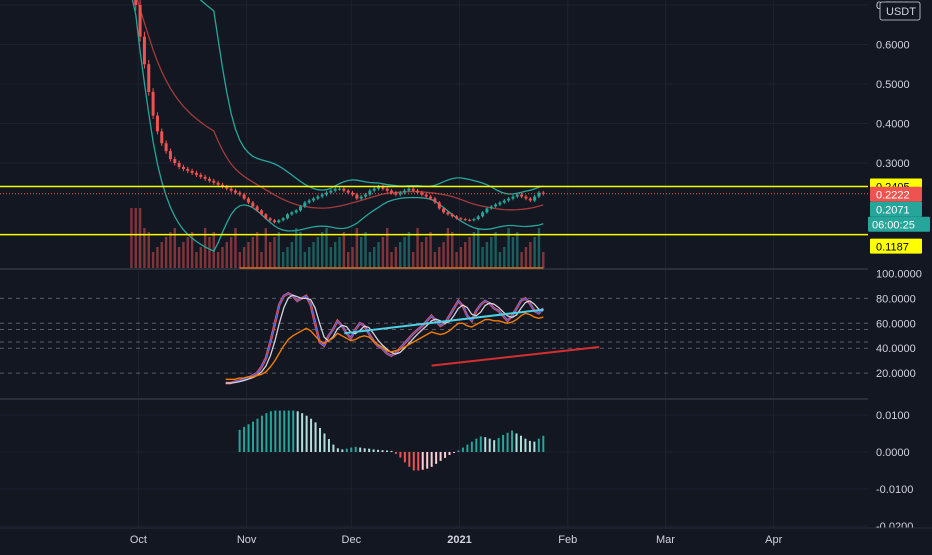  I want to click on last-price-badge-box, so click(896, 194).